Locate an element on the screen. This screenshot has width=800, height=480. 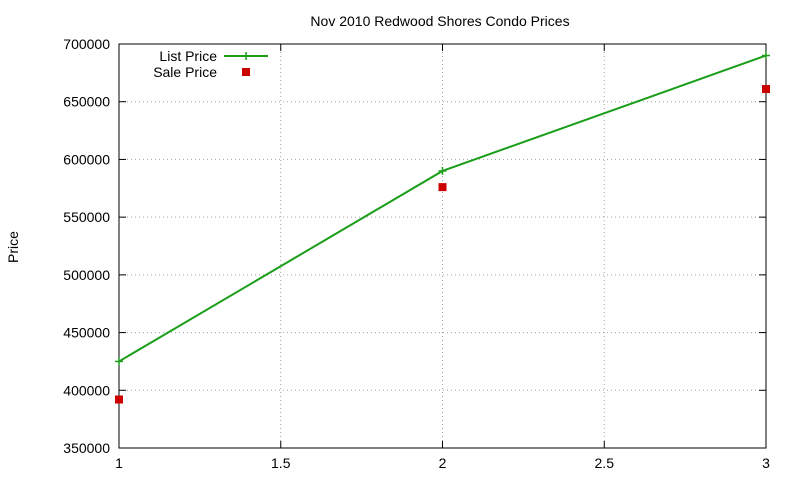
y-tick-label: 600000 is located at coordinates (86, 159).